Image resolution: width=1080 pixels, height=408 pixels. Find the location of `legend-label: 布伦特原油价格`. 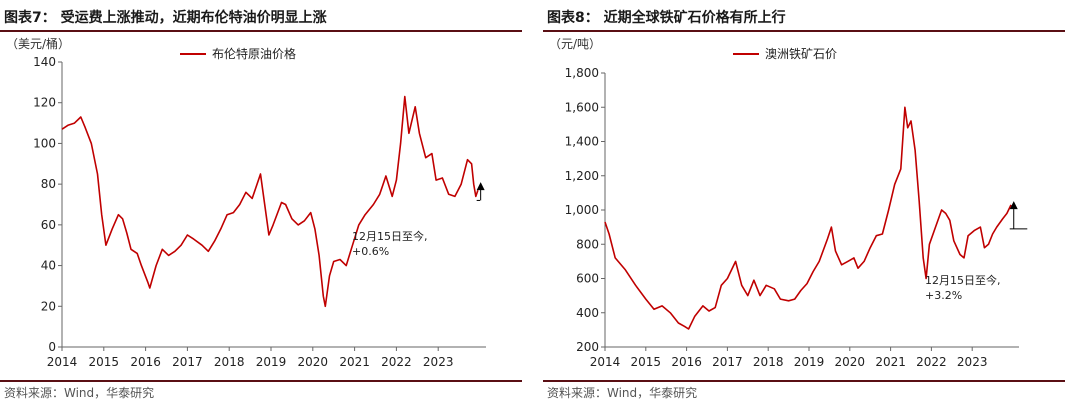

legend-label: 布伦特原油价格 is located at coordinates (254, 53).